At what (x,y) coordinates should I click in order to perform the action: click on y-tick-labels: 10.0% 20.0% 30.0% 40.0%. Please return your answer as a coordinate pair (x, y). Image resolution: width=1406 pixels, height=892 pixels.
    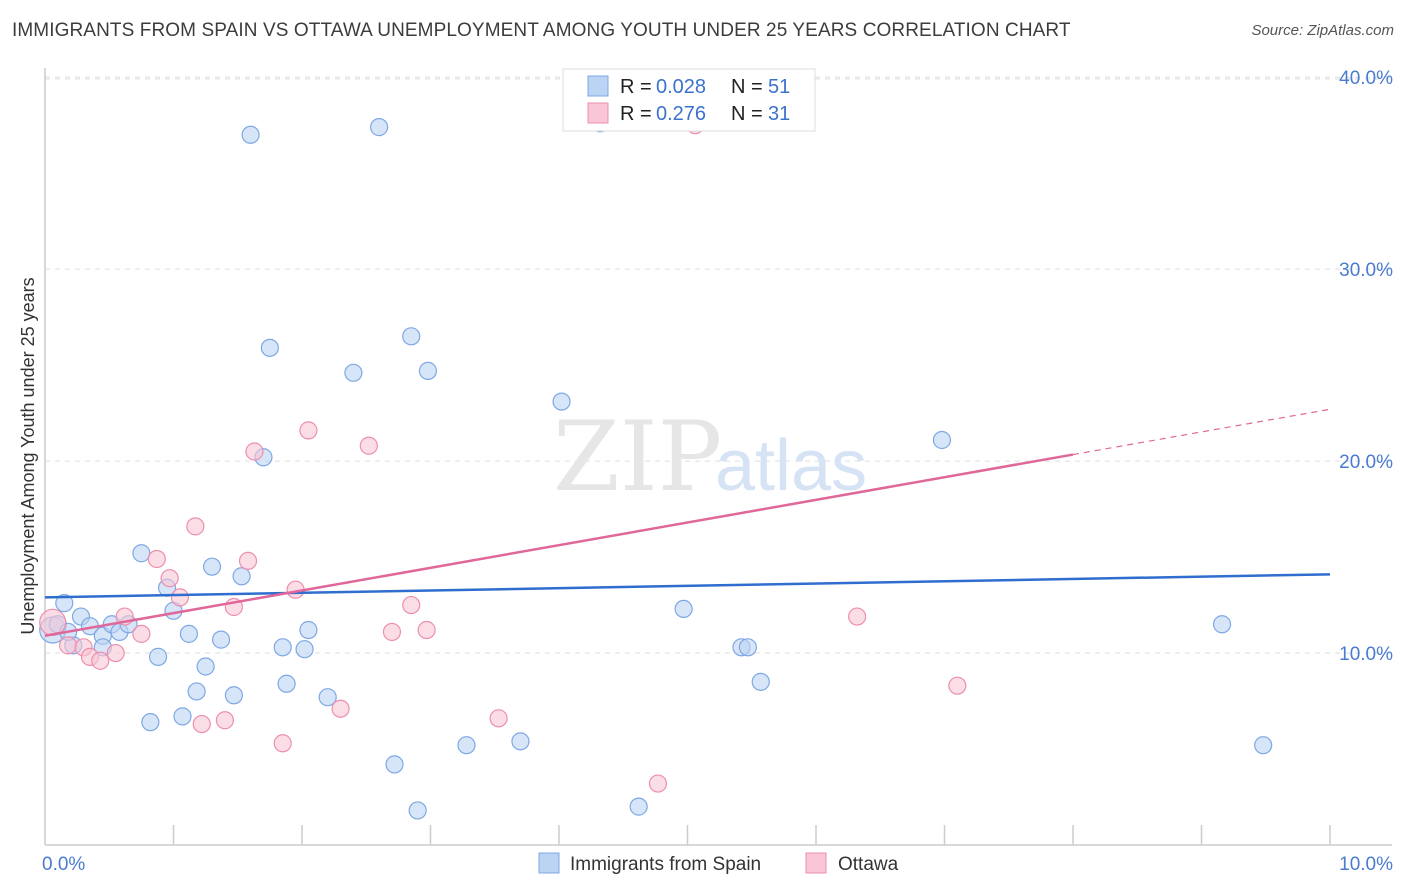
    Looking at the image, I should click on (1366, 366).